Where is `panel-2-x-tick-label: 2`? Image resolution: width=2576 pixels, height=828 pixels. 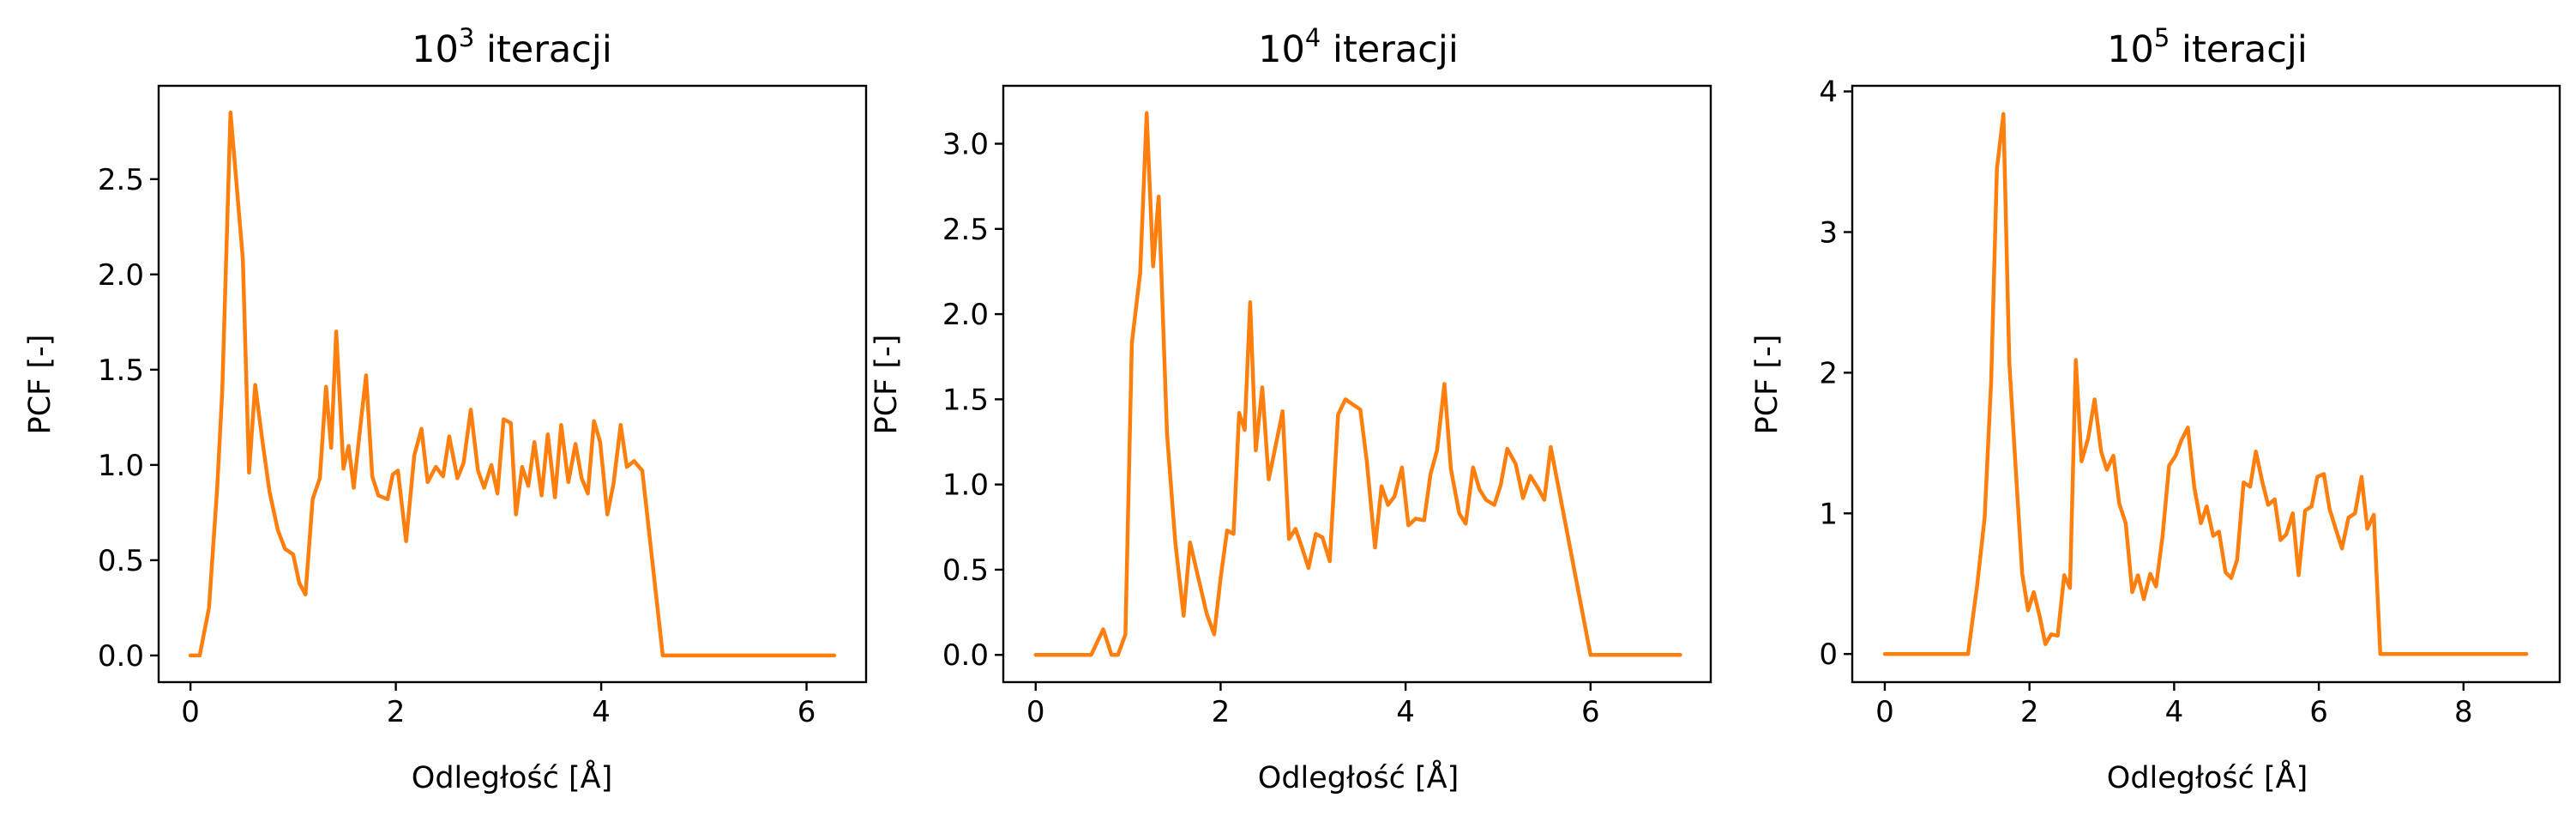
panel-2-x-tick-label: 2 is located at coordinates (1221, 712).